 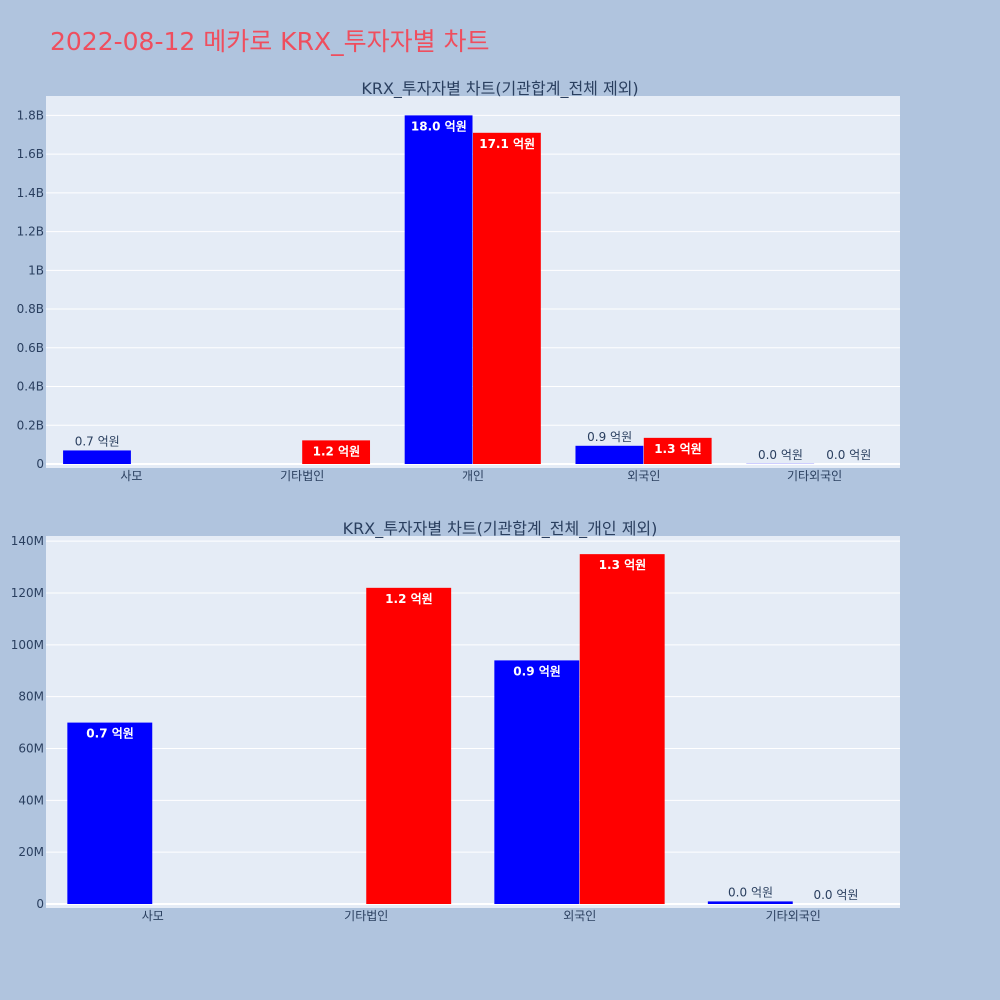 What do you see at coordinates (500, 529) in the screenshot?
I see `chart-title: KRX_투자자별 차트(기관합계_전체_개인 제외)` at bounding box center [500, 529].